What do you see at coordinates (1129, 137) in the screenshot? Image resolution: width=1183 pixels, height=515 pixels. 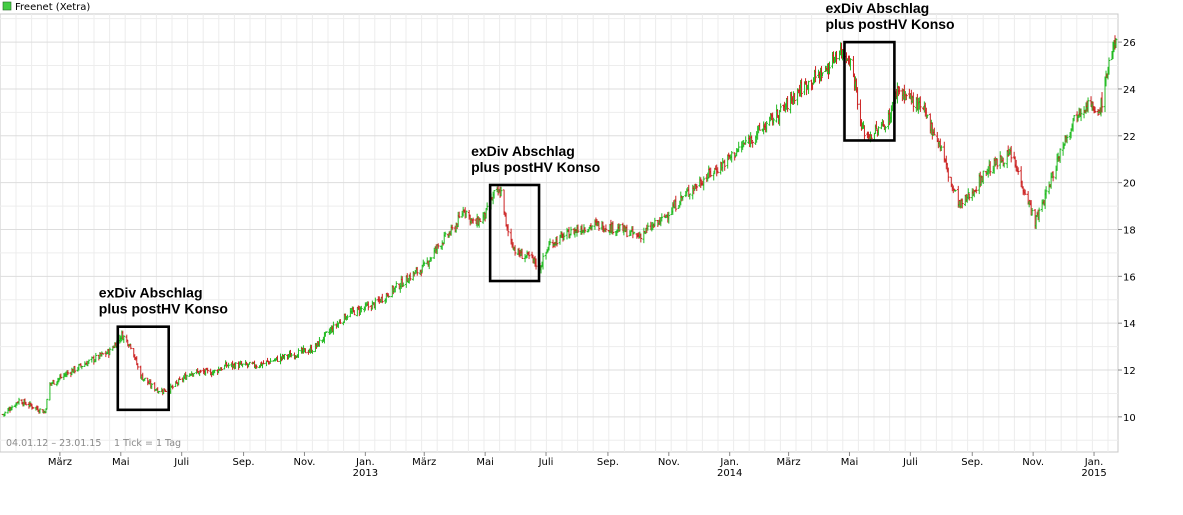 I see `y-tick-label: 22` at bounding box center [1129, 137].